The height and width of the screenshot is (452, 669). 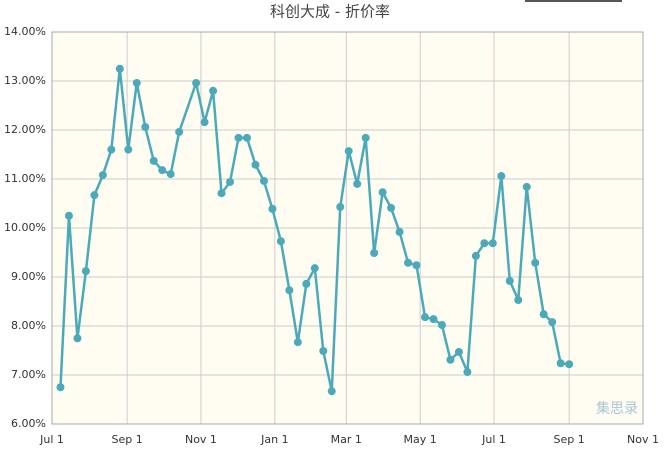 What do you see at coordinates (25, 227) in the screenshot?
I see `y-tick-label: 10.00%` at bounding box center [25, 227].